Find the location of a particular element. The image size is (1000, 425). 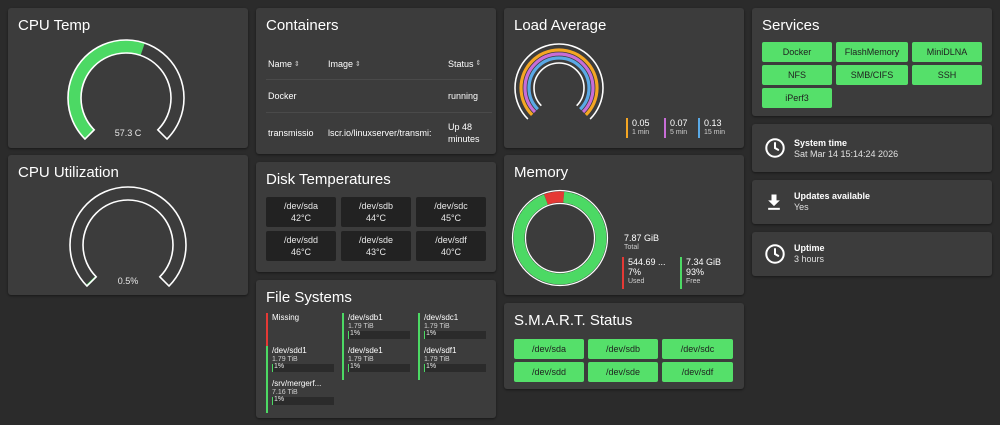

load-value: 0.13 is located at coordinates (713, 123).